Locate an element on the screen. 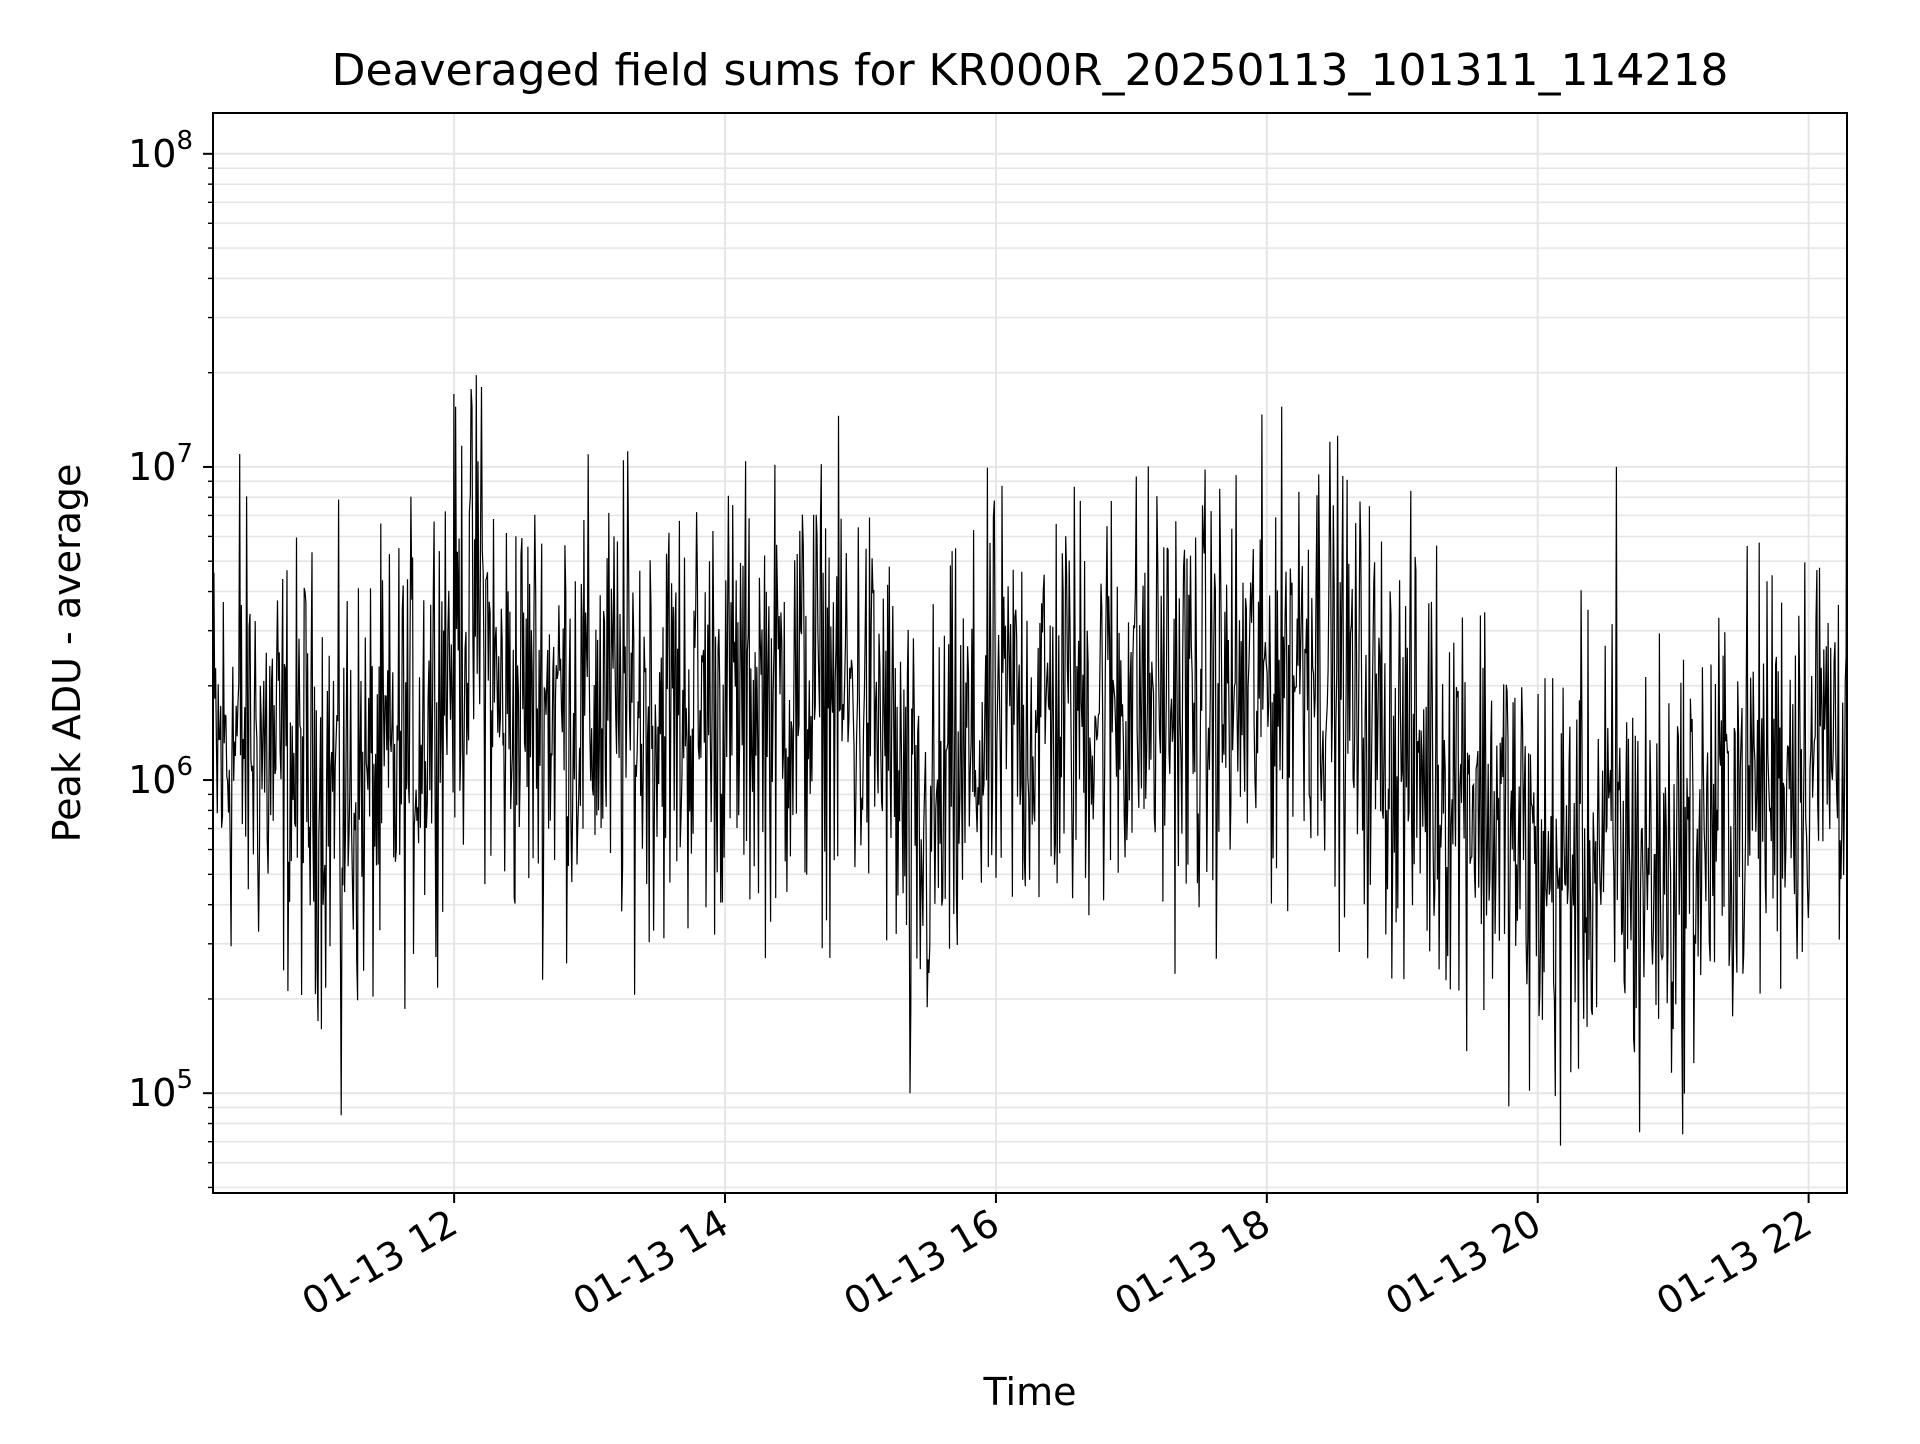  y-tick-exponent: 6 is located at coordinates (184, 767).